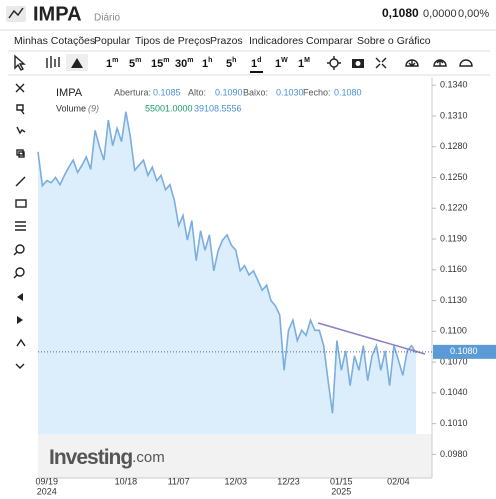 This screenshot has width=496, height=499. What do you see at coordinates (288, 481) in the screenshot?
I see `x-tick-label: 12/23` at bounding box center [288, 481].